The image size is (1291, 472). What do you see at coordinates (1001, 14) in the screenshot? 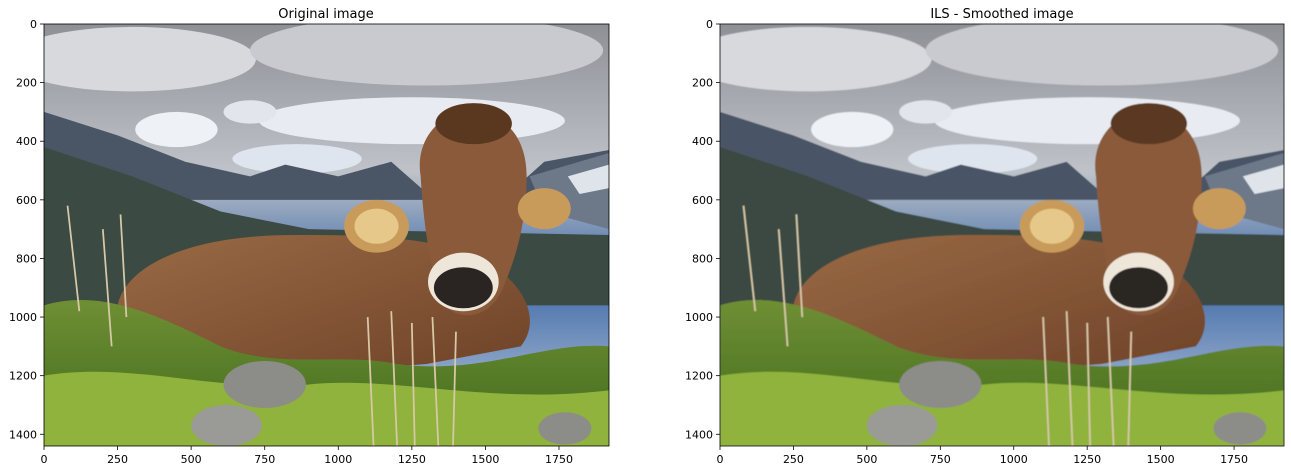
I see `panel-title: ILS - Smoothed image` at bounding box center [1001, 14].